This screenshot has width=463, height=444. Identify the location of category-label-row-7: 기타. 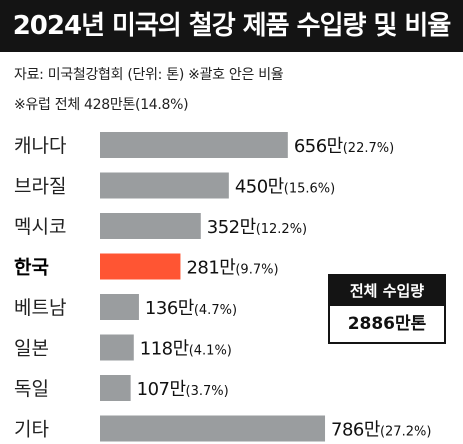
(31, 430).